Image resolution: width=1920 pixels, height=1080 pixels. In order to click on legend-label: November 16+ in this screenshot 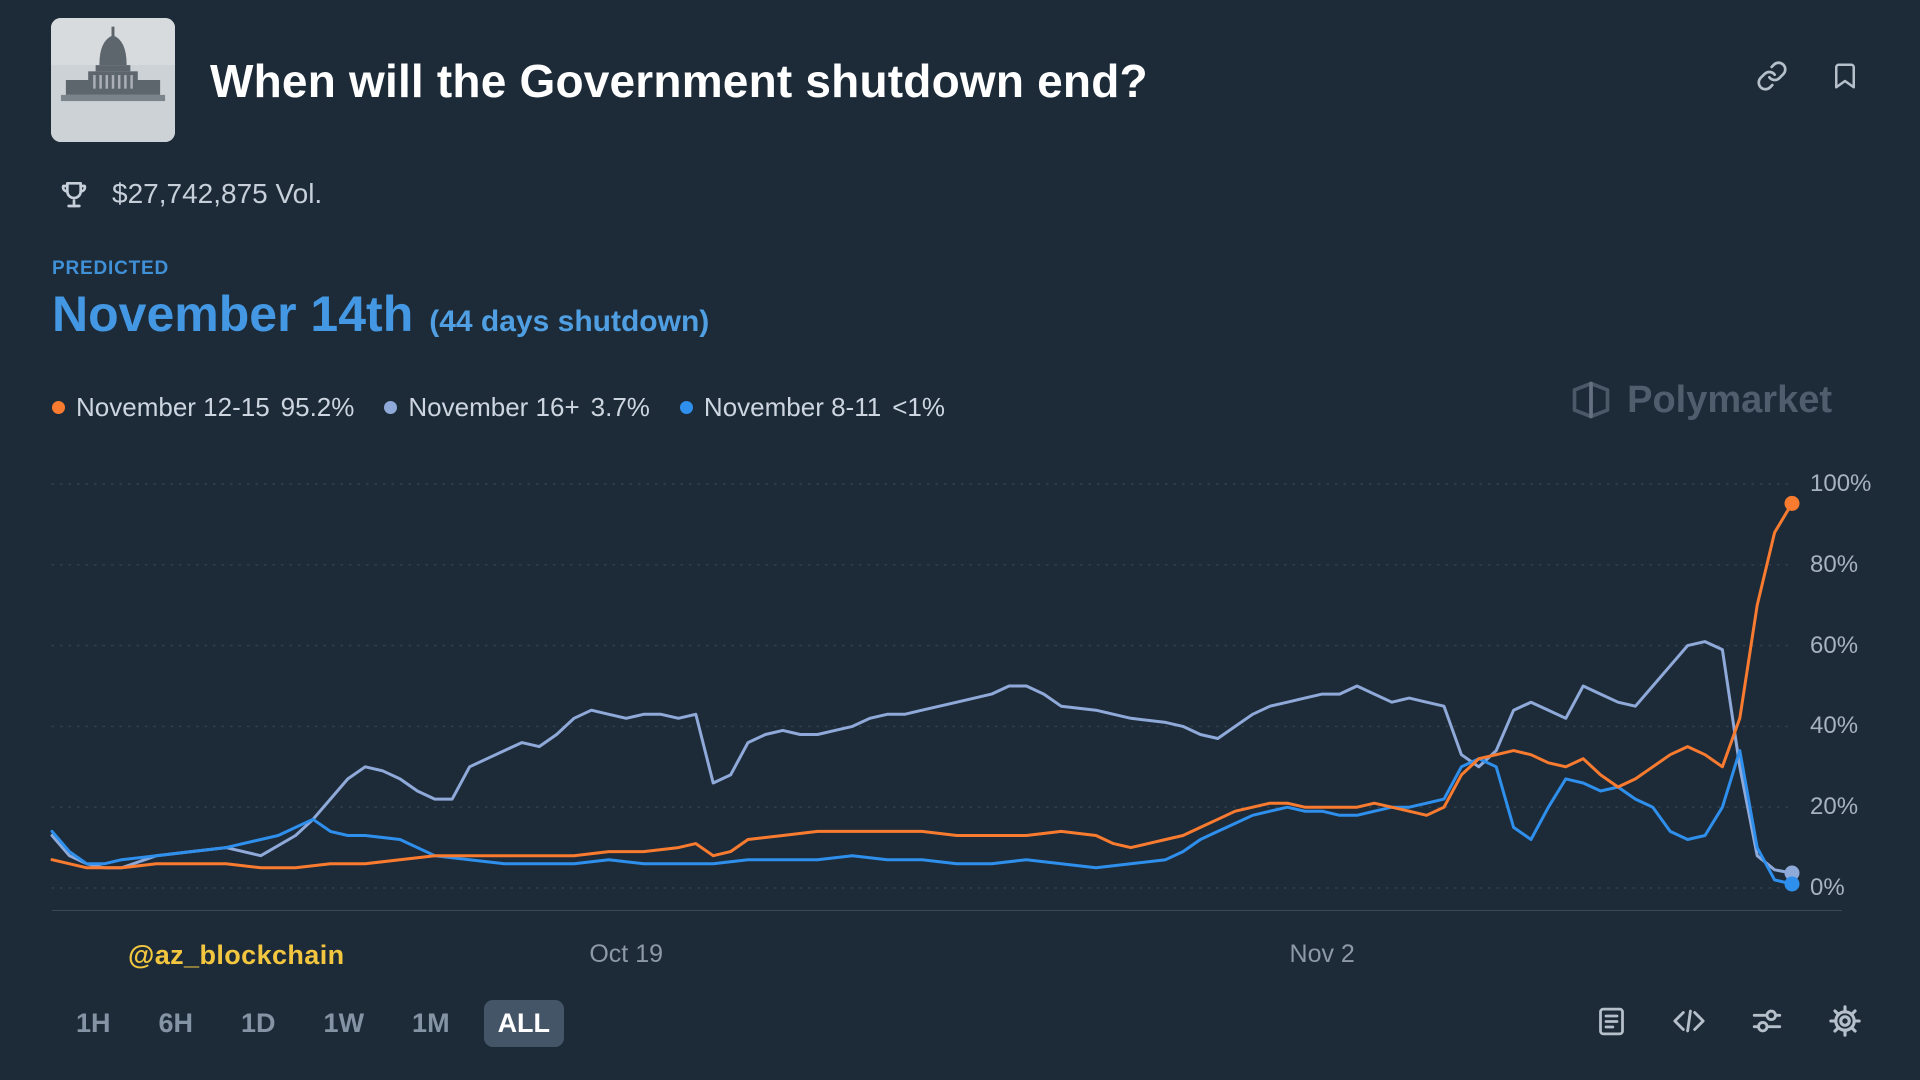, I will do `click(494, 407)`.